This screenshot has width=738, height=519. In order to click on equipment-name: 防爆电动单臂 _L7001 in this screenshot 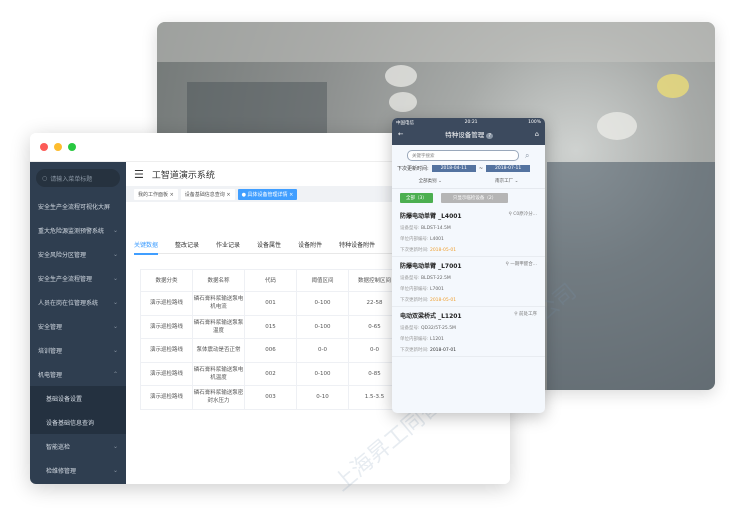, I will do `click(431, 266)`.